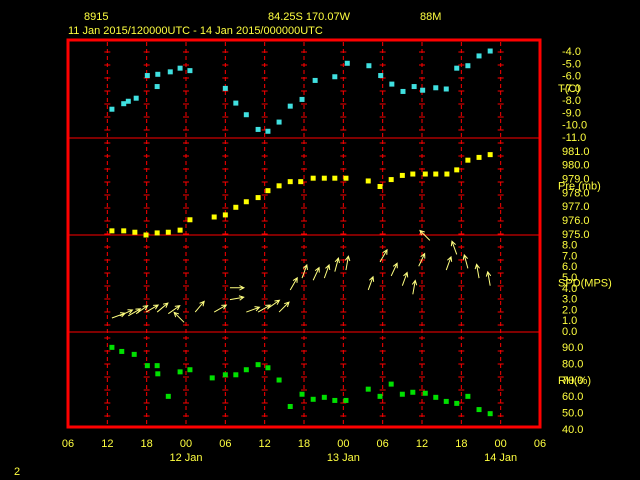 The width and height of the screenshot is (640, 480). Describe the element at coordinates (572, 397) in the screenshot. I see `y-tick-label: 60.0` at that location.